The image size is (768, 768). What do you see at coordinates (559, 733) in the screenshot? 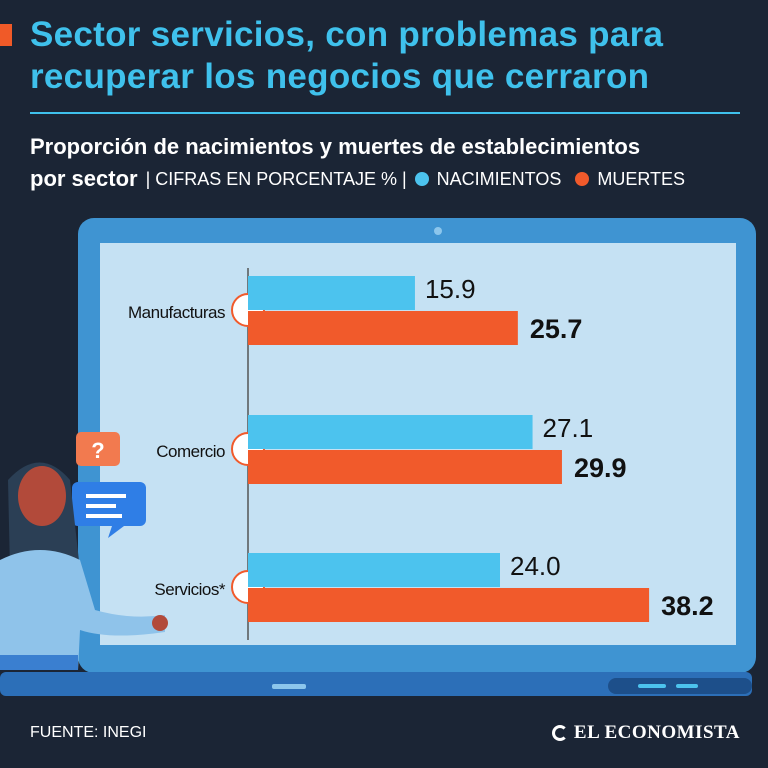
I see `logo-icon` at bounding box center [559, 733].